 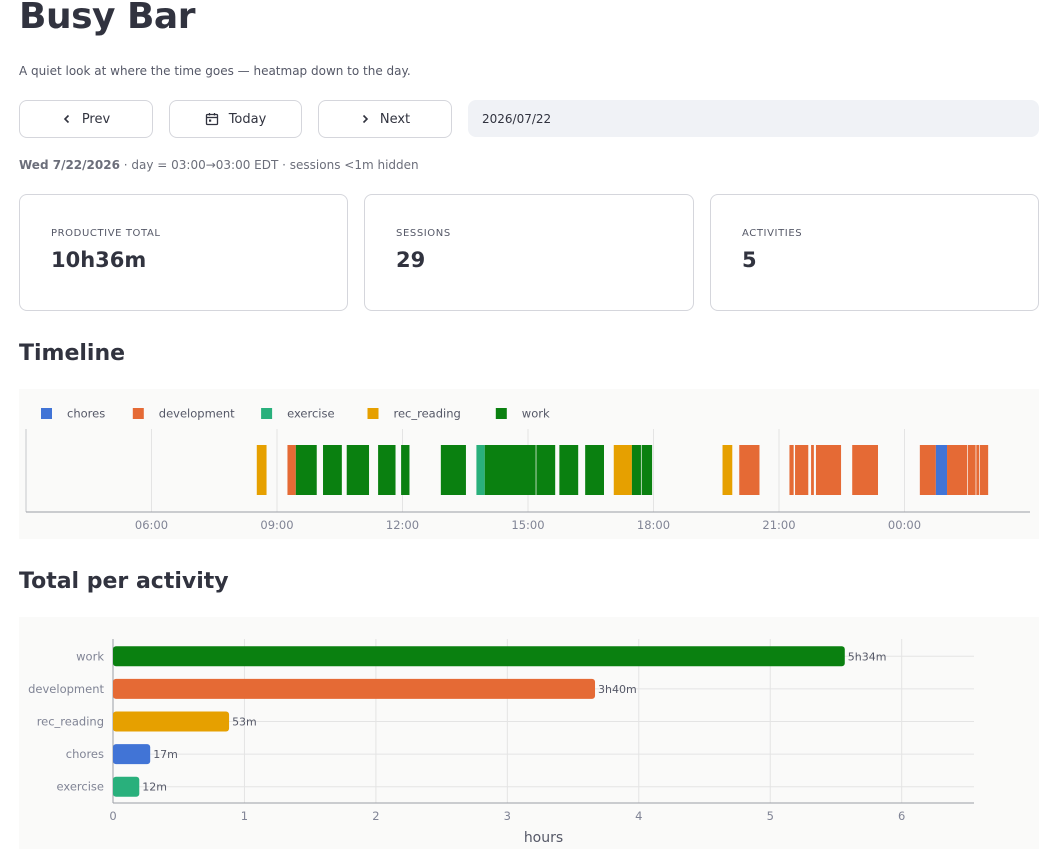 What do you see at coordinates (753, 118) in the screenshot?
I see `date-input: 2026/07/22` at bounding box center [753, 118].